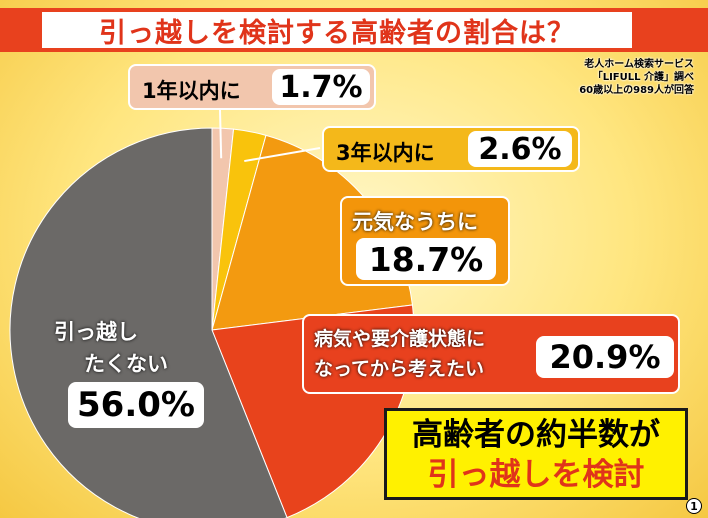 Image resolution: width=708 pixels, height=518 pixels. Describe the element at coordinates (252, 87) in the screenshot. I see `slice-label-1year: 1年以内に 1.7%` at that location.